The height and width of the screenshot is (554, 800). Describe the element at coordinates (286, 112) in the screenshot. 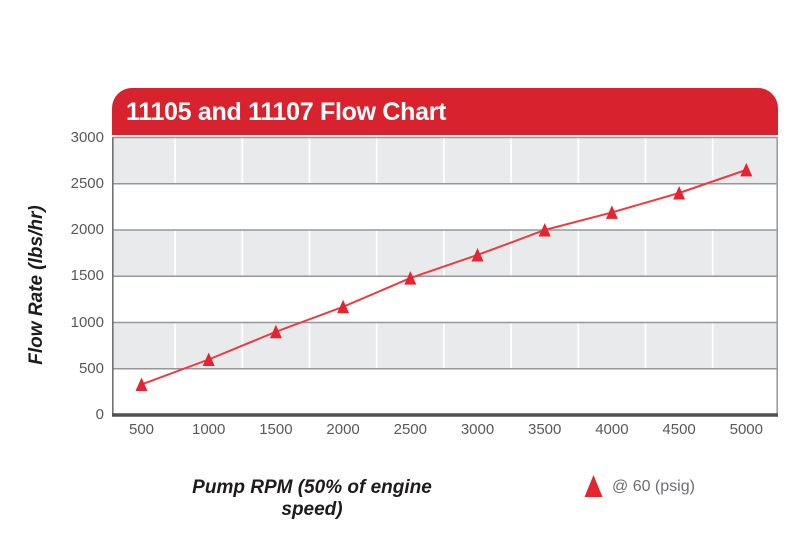

I see `chart-title: 11105 and 11107 Flow Chart` at that location.